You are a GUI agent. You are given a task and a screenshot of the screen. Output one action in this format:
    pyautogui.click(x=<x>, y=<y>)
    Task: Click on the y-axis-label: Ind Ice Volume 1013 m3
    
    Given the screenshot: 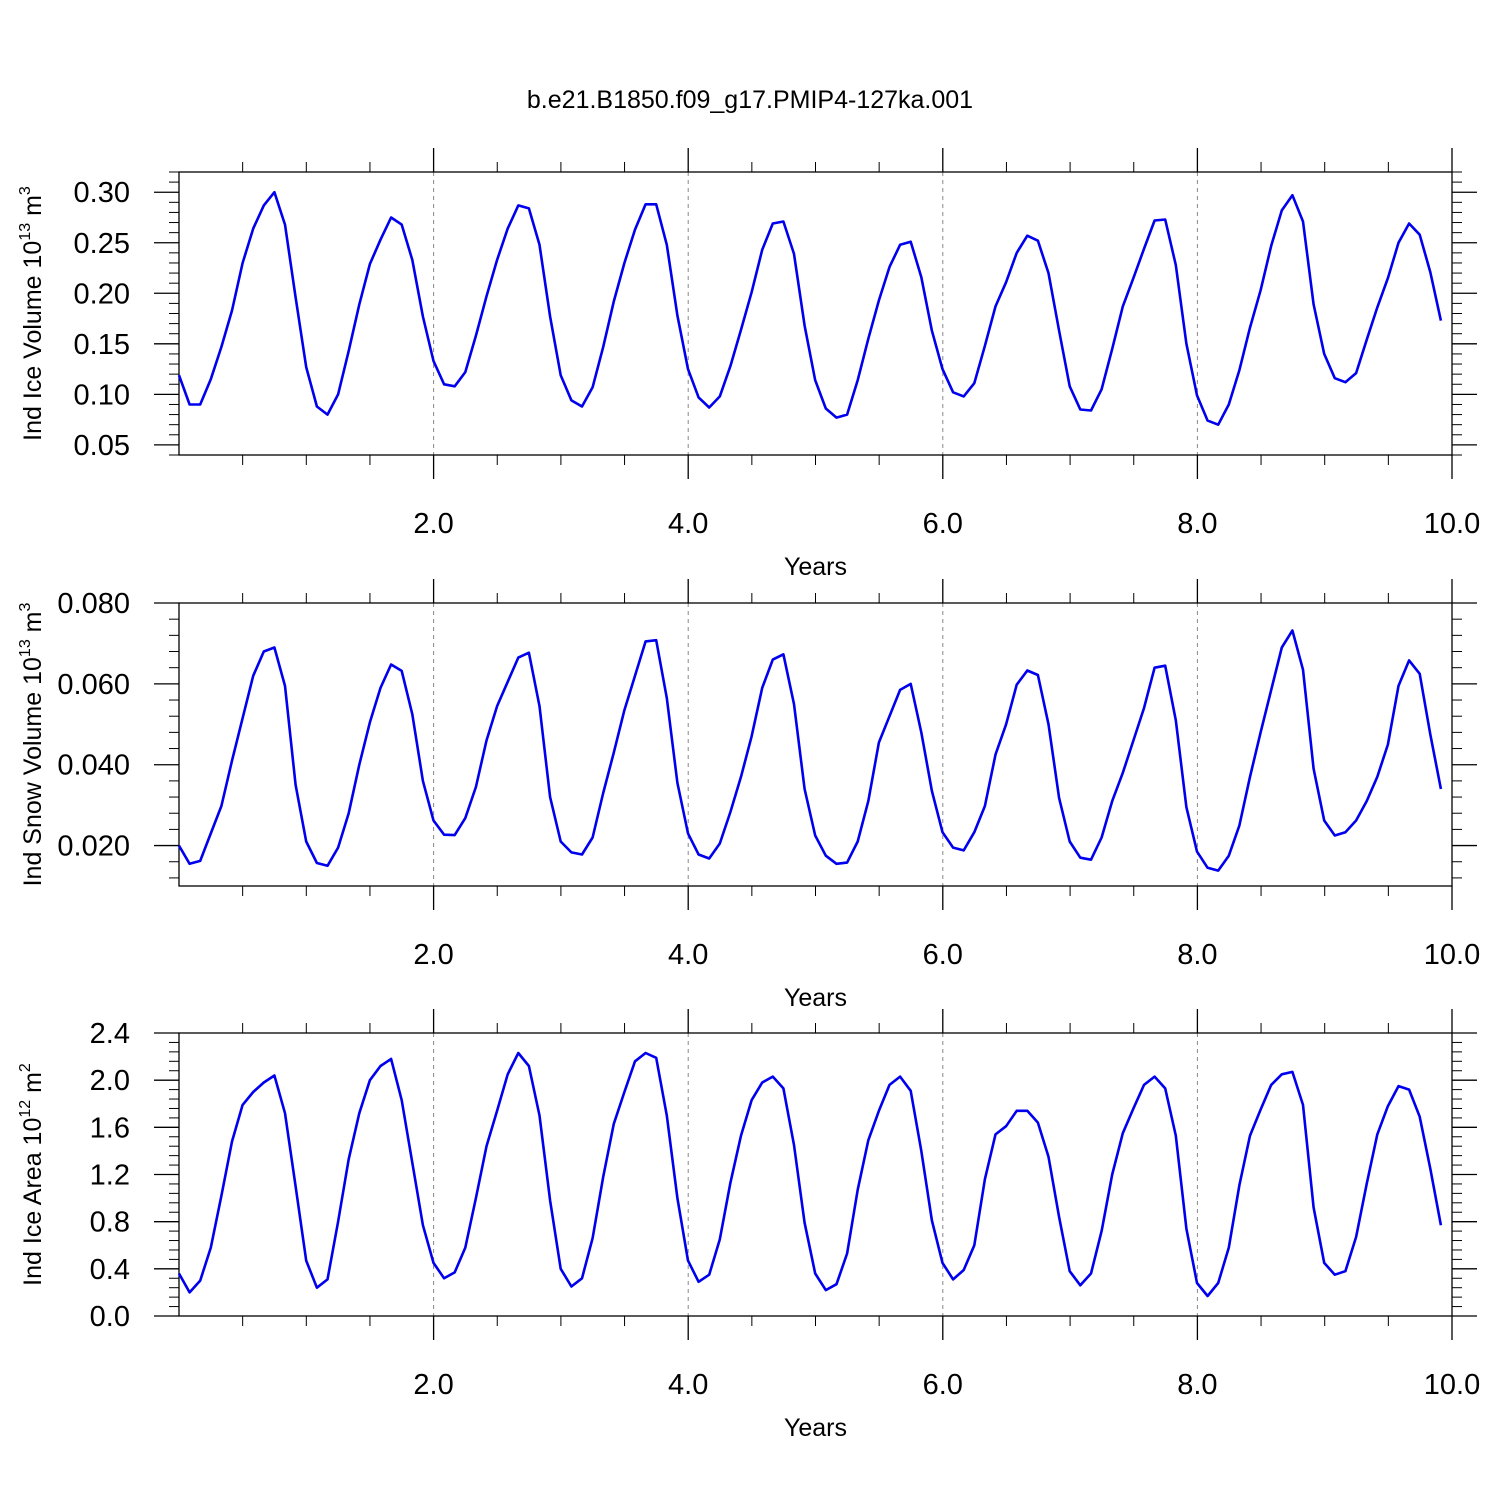 What is the action you would take?
    pyautogui.click(x=32, y=313)
    